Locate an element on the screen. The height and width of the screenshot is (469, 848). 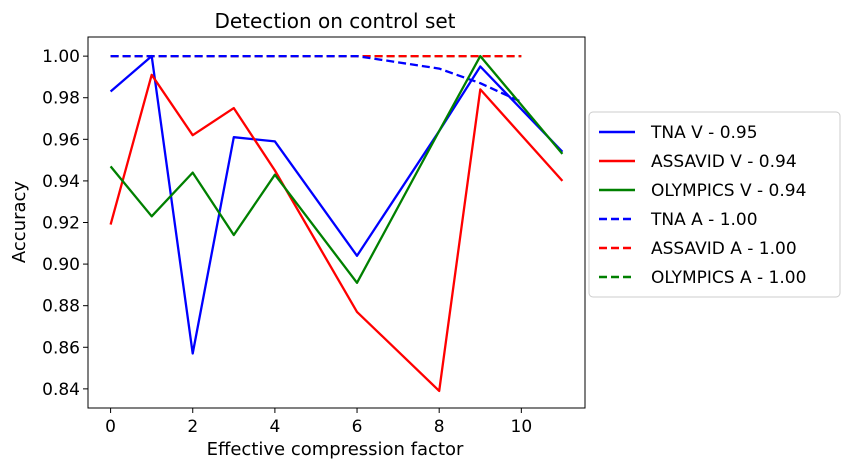
x-tick-label: 8 is located at coordinates (439, 427).